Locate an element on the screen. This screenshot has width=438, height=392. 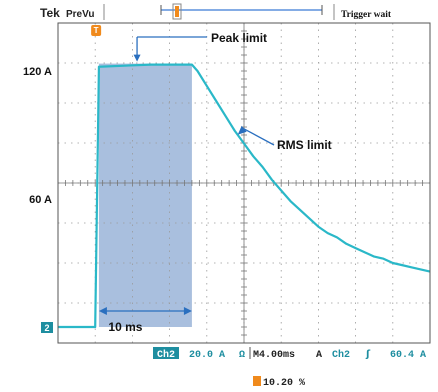
acq-mode: A is located at coordinates (319, 355).